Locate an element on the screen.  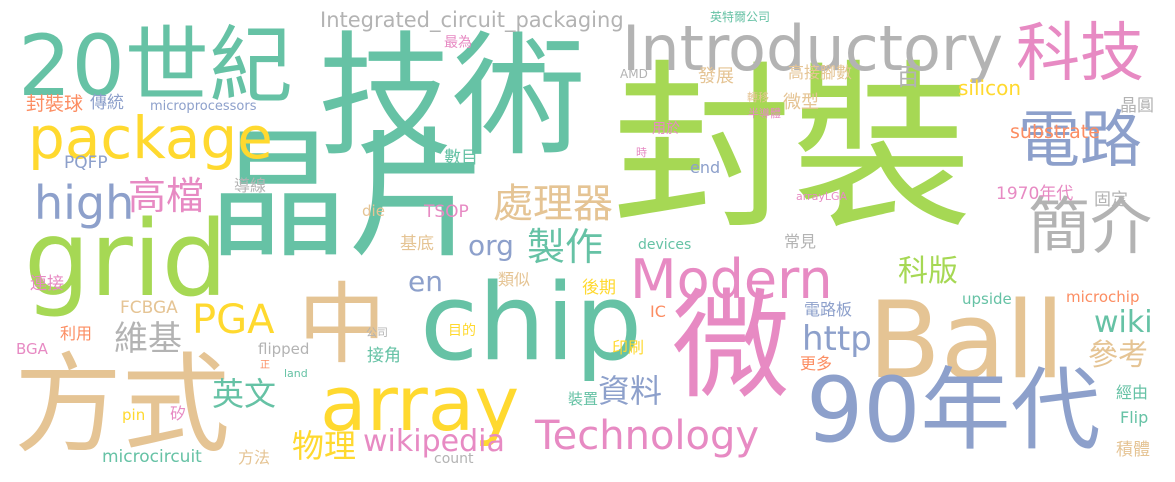
word-guding: 固定 is located at coordinates (1111, 200).